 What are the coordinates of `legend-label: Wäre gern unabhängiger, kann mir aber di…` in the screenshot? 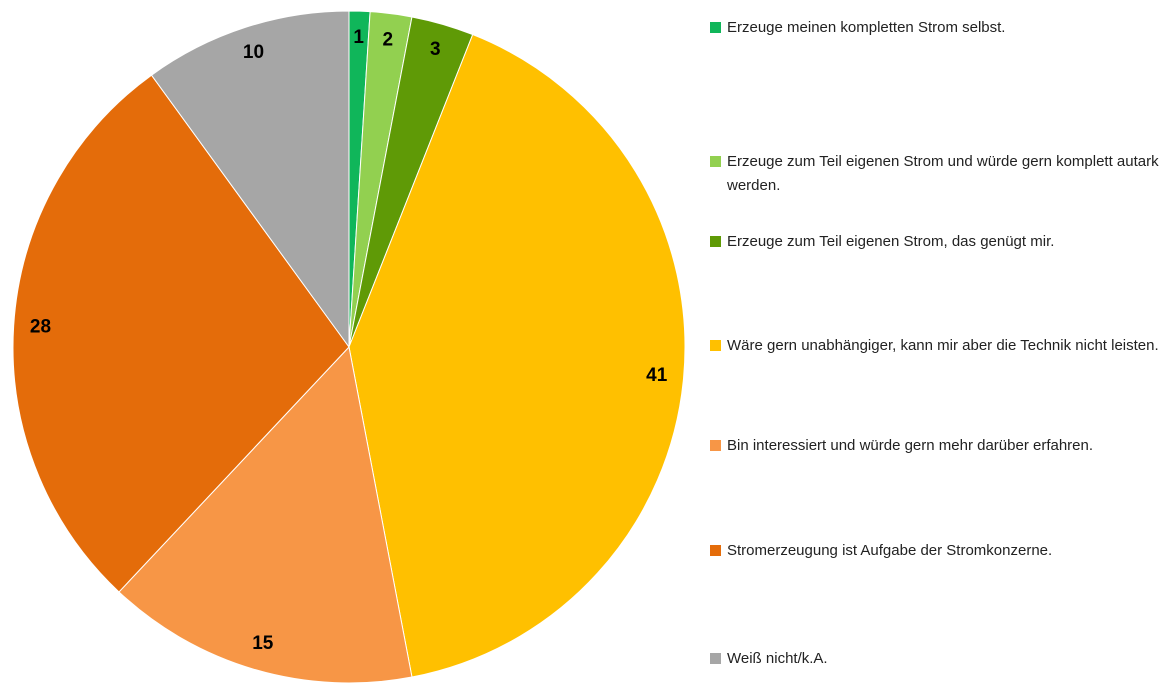 It's located at (943, 345).